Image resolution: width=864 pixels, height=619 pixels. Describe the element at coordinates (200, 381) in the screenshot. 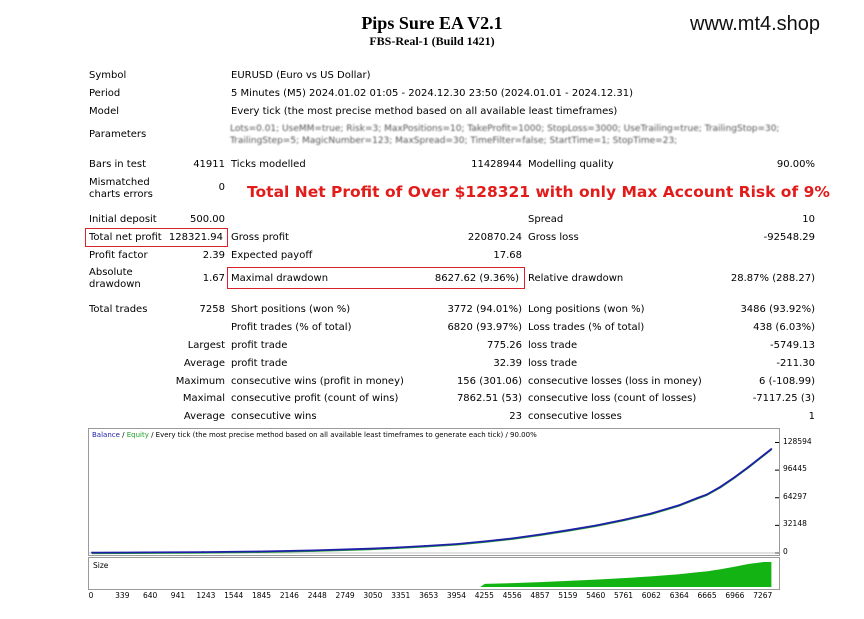

I see `maximum-label: Maximum` at that location.